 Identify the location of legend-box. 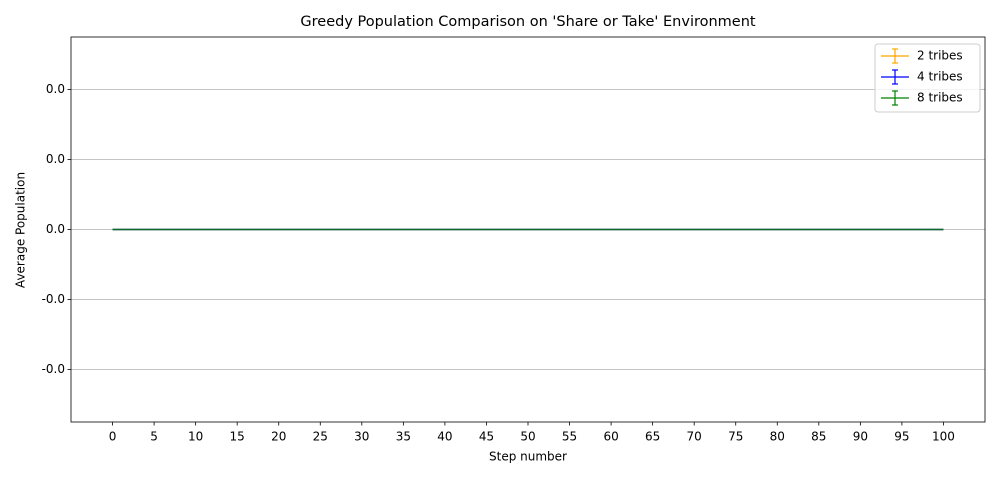
(927, 78).